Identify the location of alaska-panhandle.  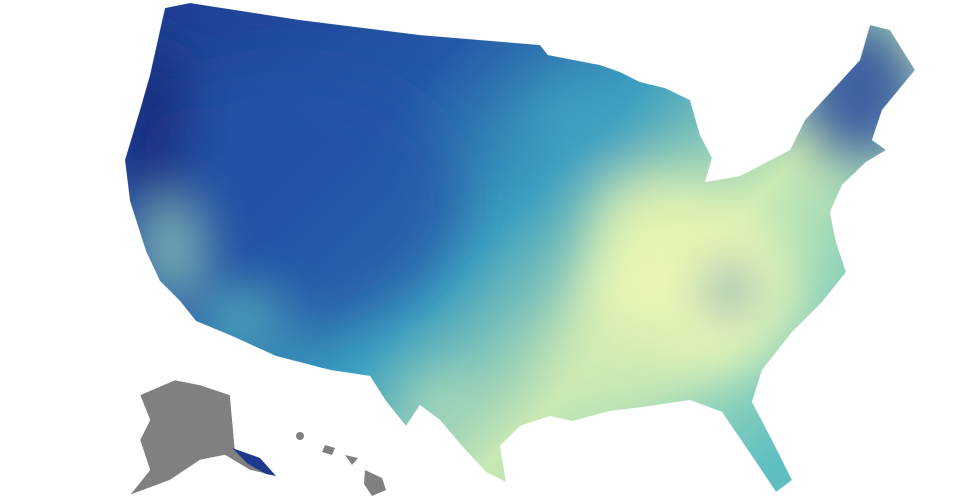
(254, 462).